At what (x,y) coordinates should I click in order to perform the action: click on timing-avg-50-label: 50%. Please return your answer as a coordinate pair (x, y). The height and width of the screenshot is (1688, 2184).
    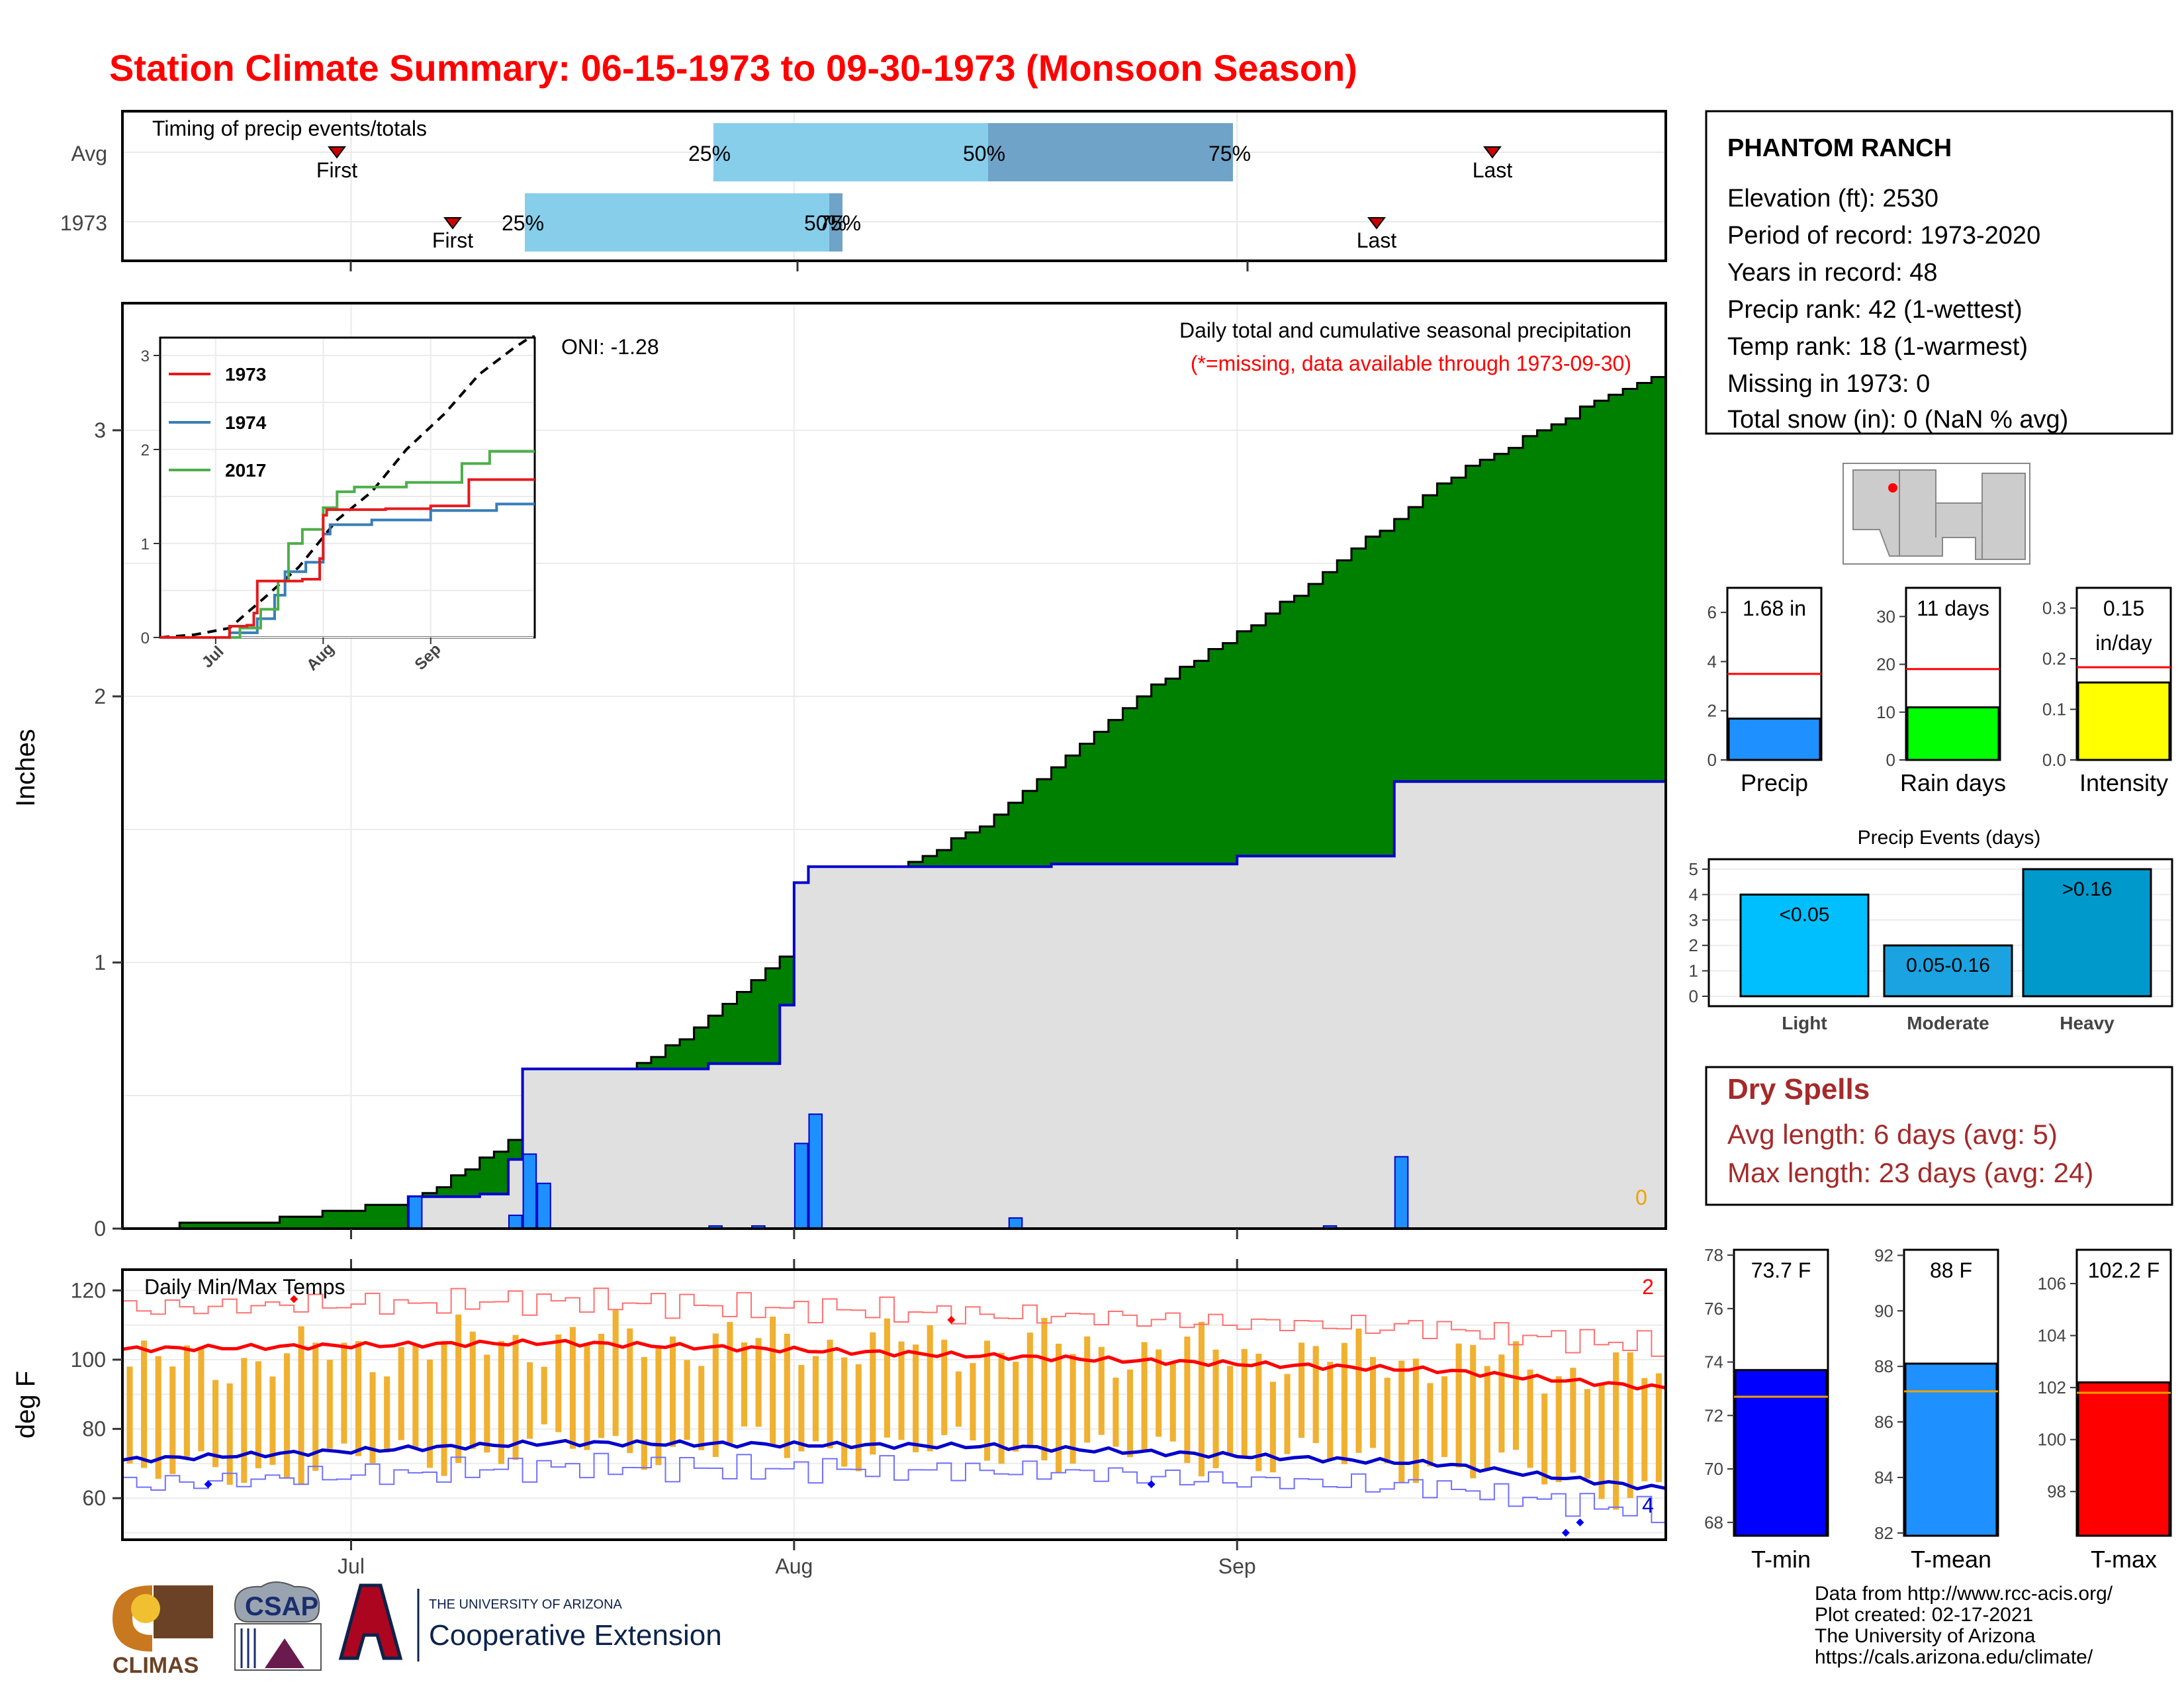
    Looking at the image, I should click on (984, 153).